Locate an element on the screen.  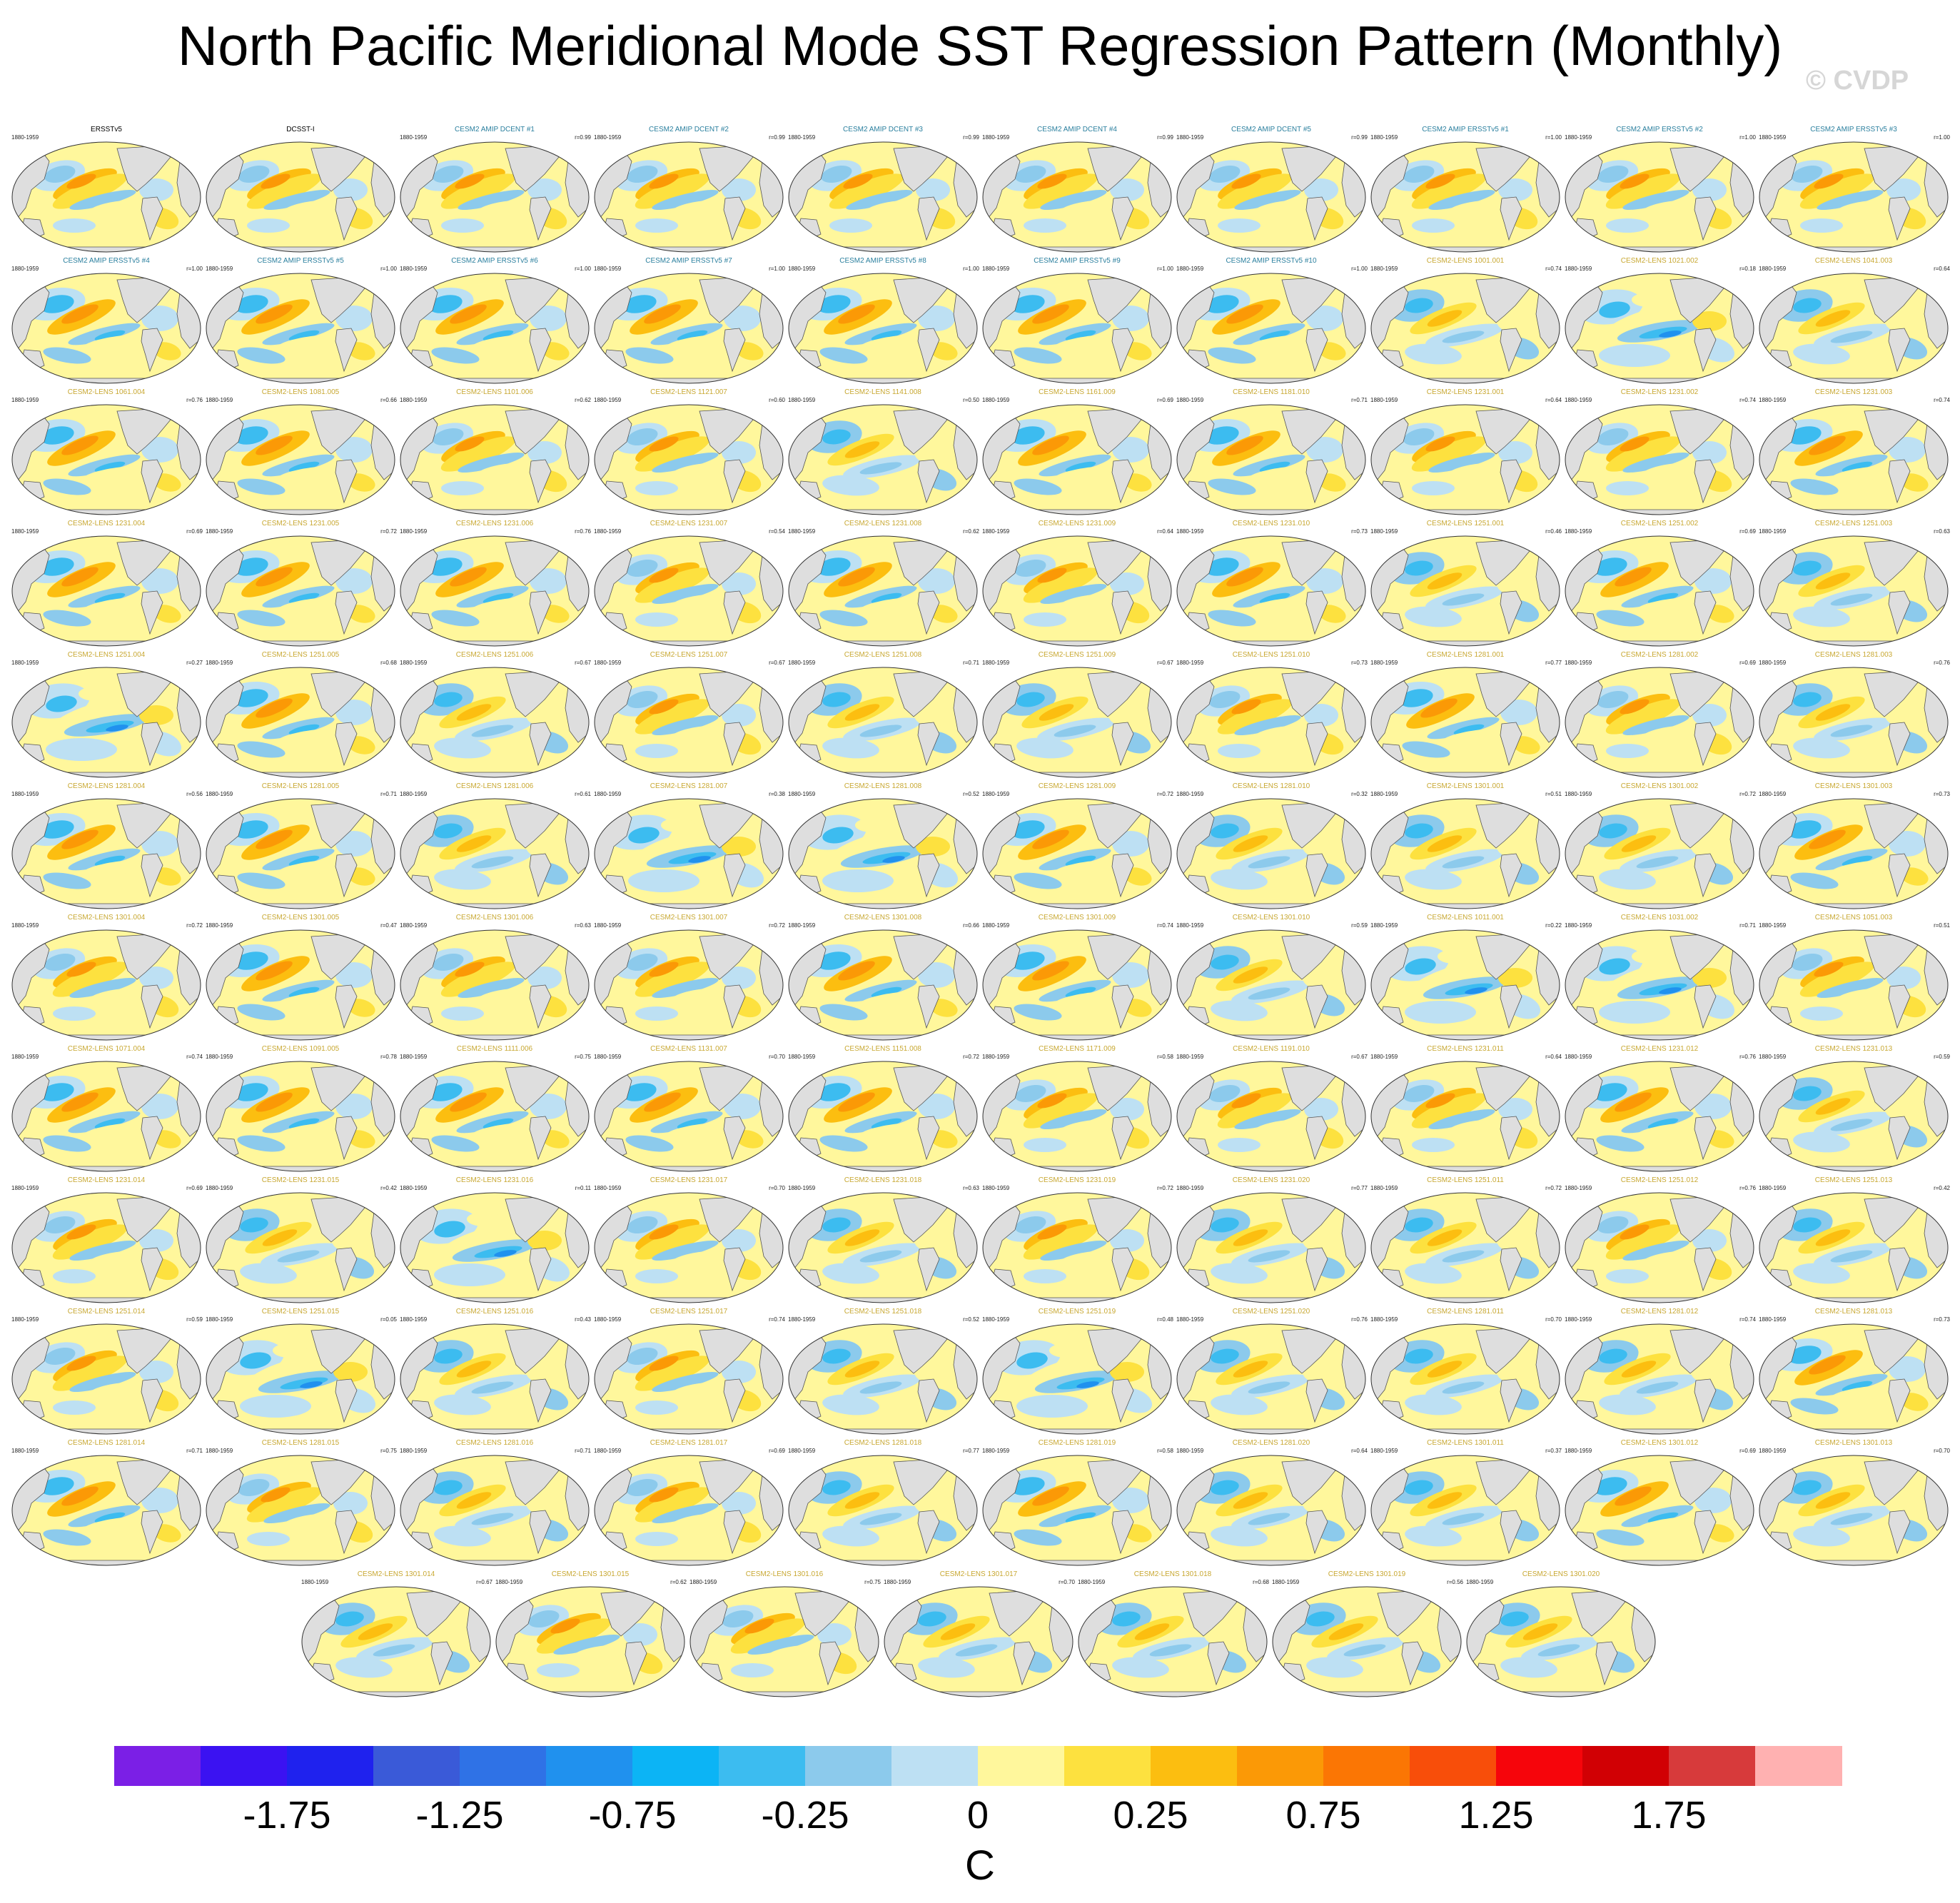
map-panel: CESM2-LENS 1301.017 1880-1959 r=0.70 is located at coordinates (978, 1635).